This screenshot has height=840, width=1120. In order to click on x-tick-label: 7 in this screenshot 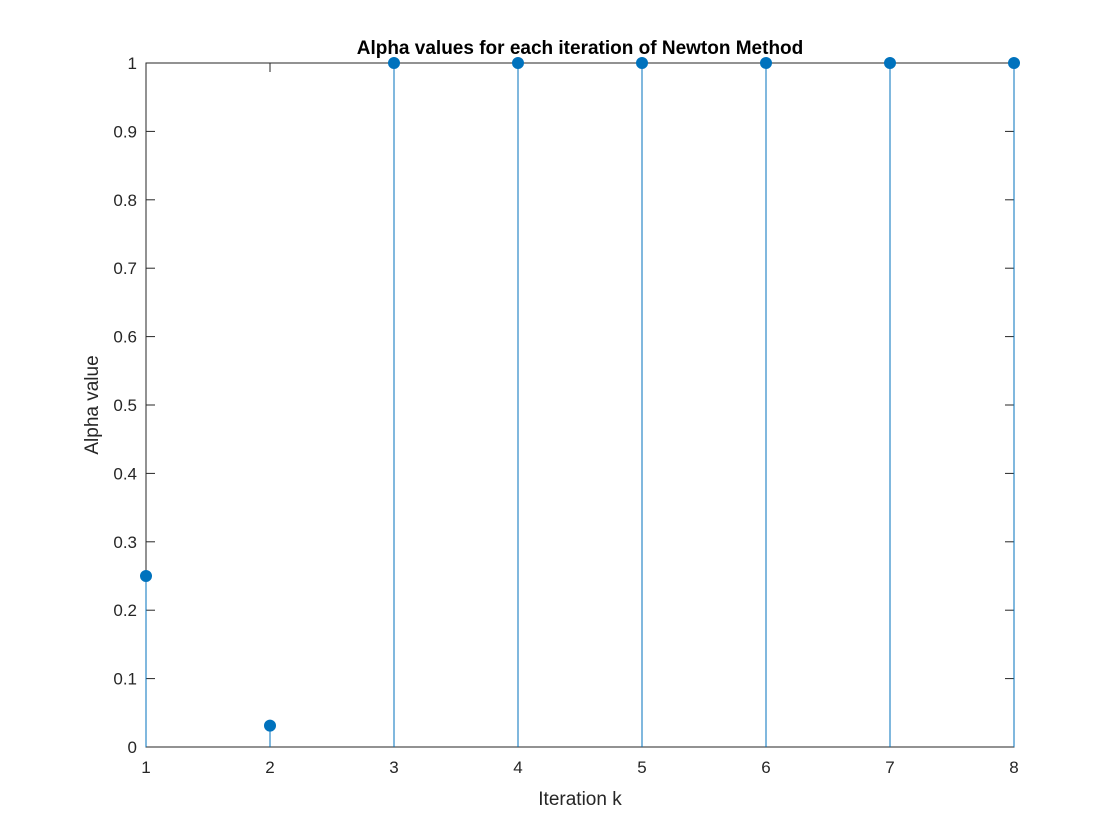, I will do `click(889, 767)`.